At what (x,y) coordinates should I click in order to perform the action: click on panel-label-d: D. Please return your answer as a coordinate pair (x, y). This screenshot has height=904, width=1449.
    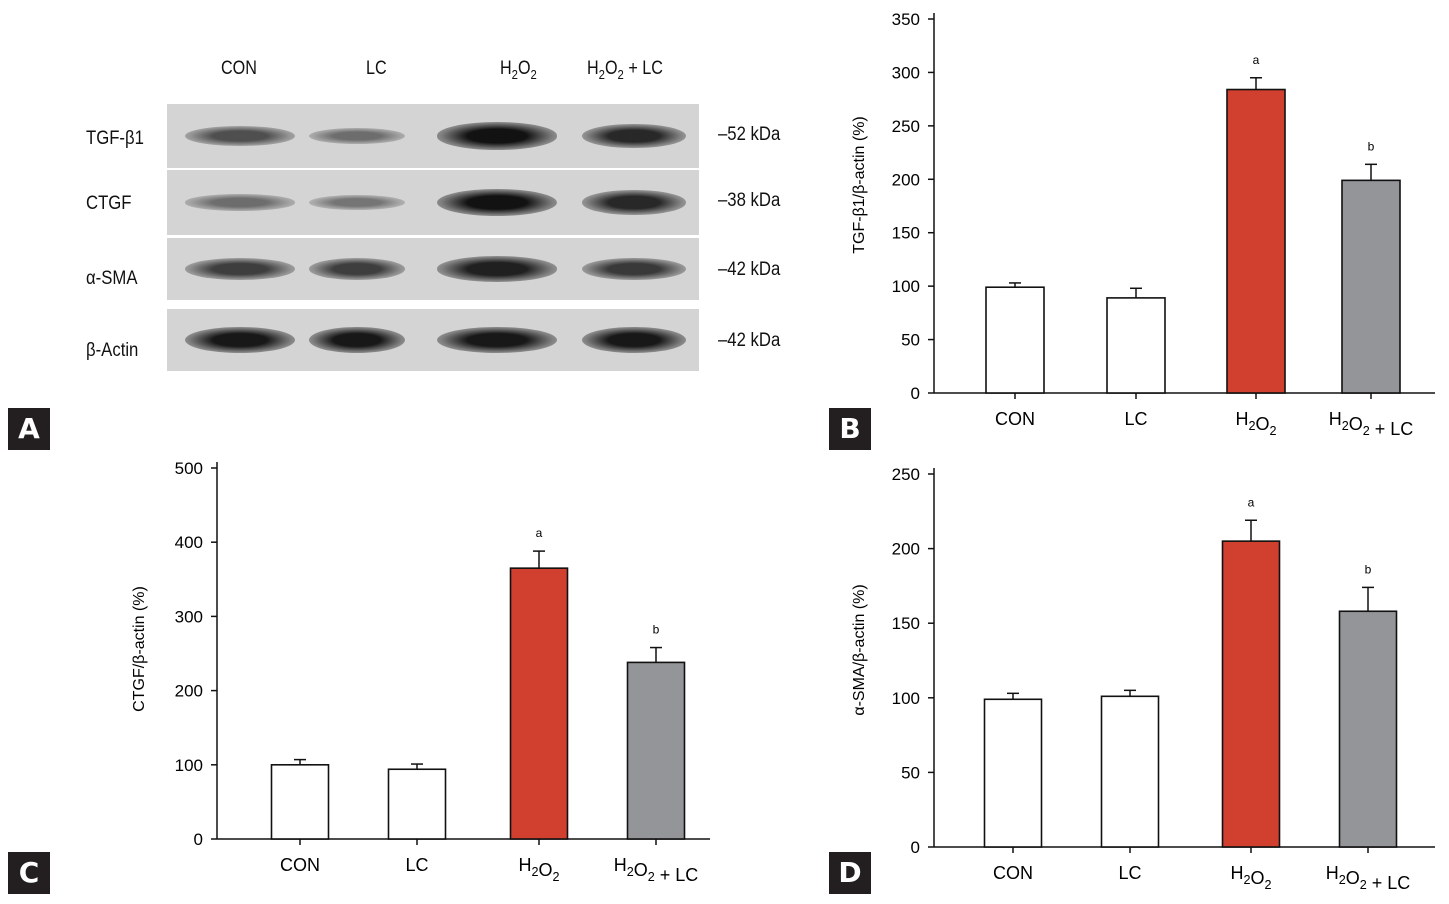
    Looking at the image, I should click on (850, 873).